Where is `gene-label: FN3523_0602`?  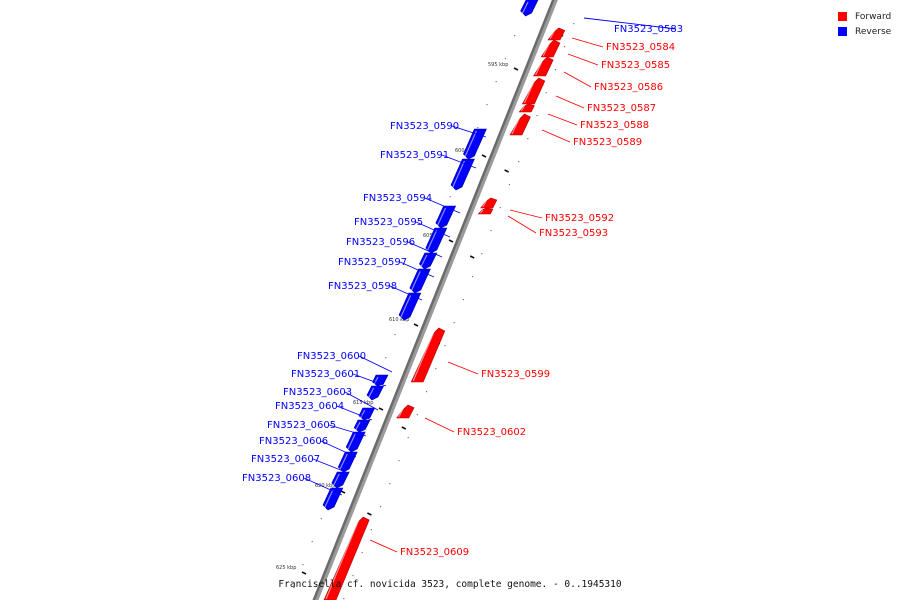 gene-label: FN3523_0602 is located at coordinates (491, 432).